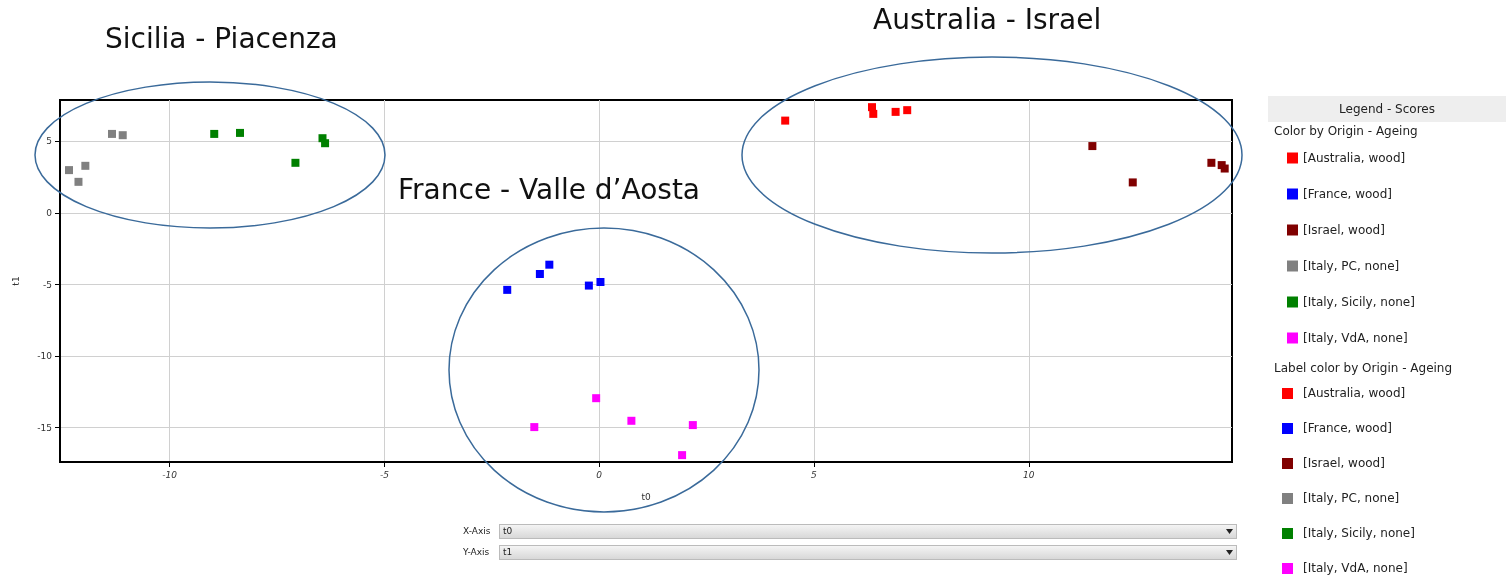 The width and height of the screenshot is (1506, 576). Describe the element at coordinates (508, 552) in the screenshot. I see `text: t1` at that location.